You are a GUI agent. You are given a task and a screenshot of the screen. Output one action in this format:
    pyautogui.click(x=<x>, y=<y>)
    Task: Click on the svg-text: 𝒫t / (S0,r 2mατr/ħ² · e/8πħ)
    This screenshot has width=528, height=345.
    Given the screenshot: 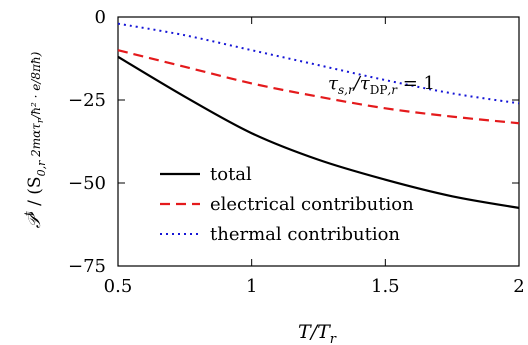 What is the action you would take?
    pyautogui.click(x=35, y=139)
    